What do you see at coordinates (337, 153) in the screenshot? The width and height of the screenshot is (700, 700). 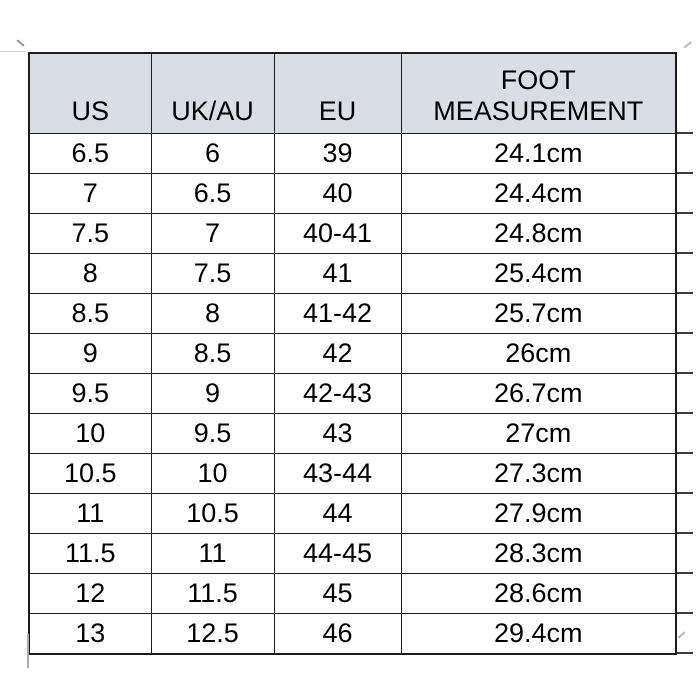 I see `table-cell: 39` at bounding box center [337, 153].